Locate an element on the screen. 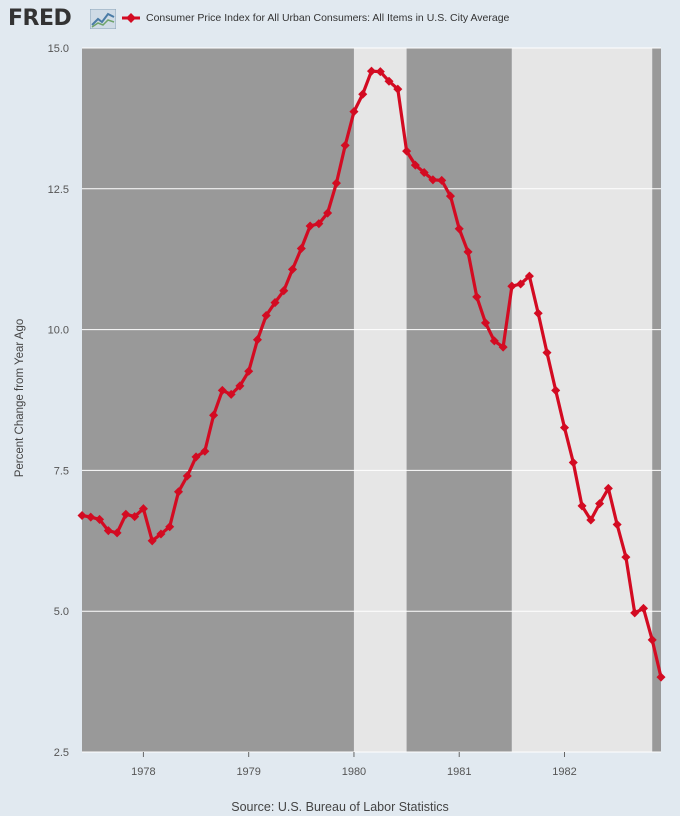 This screenshot has width=680, height=816. x-tick-label: 1980 is located at coordinates (354, 772).